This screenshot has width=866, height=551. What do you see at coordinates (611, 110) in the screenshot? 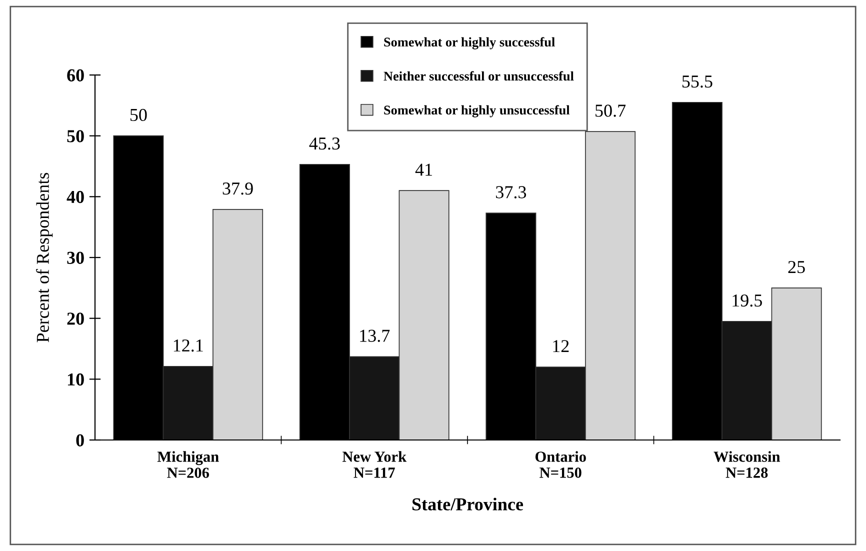
I see `data-label: 50.7` at bounding box center [611, 110].